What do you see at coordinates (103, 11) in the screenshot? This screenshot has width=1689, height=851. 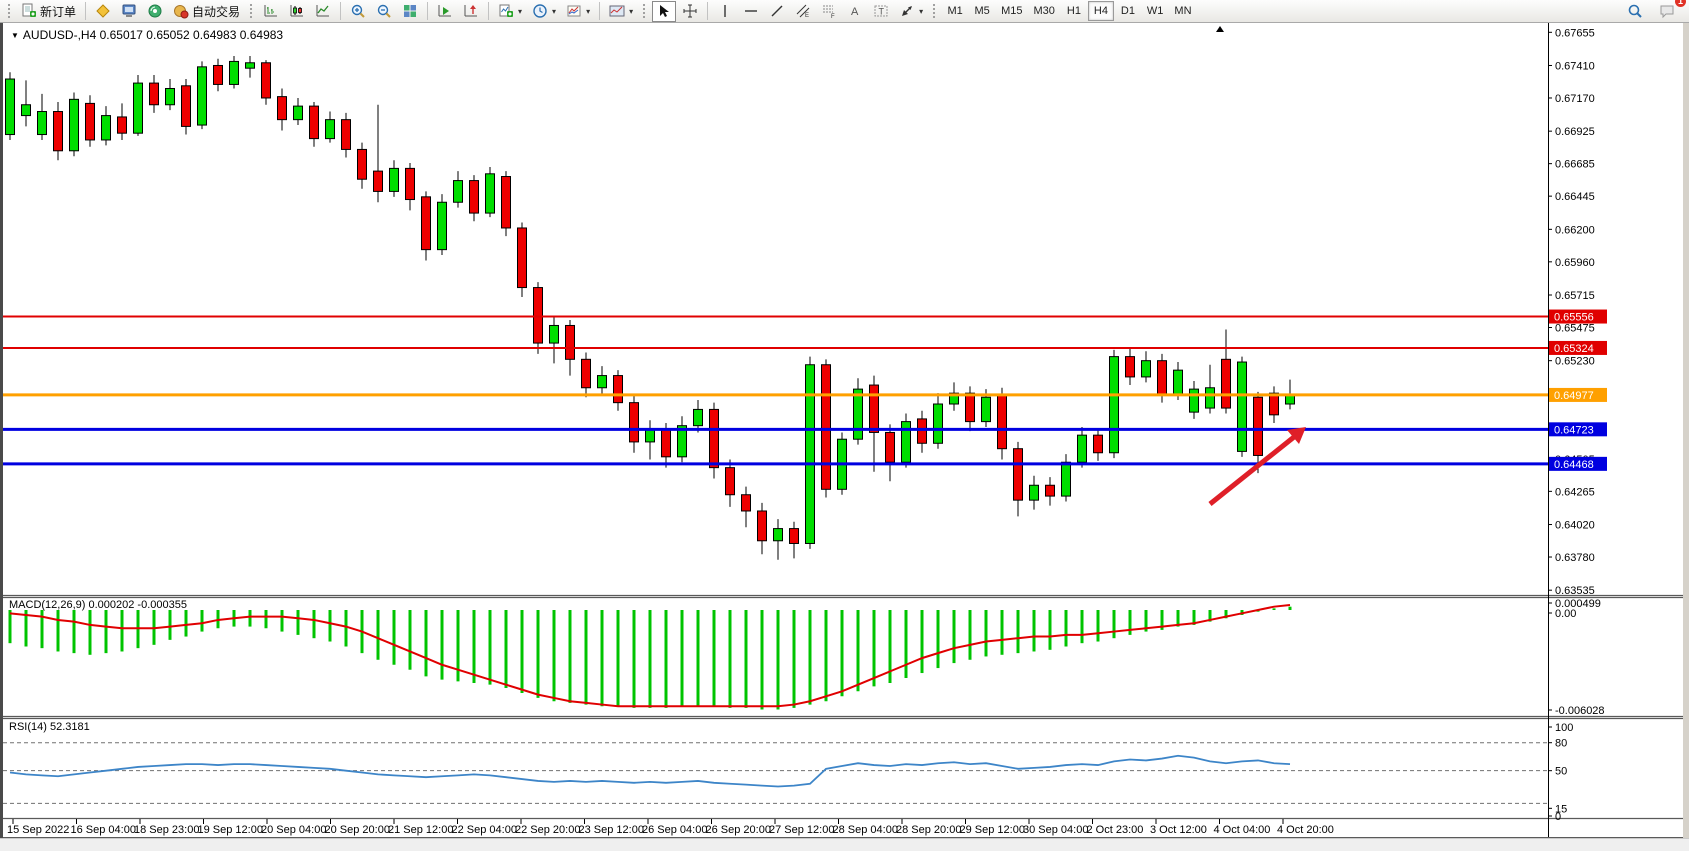 I see `mql-community-button` at bounding box center [103, 11].